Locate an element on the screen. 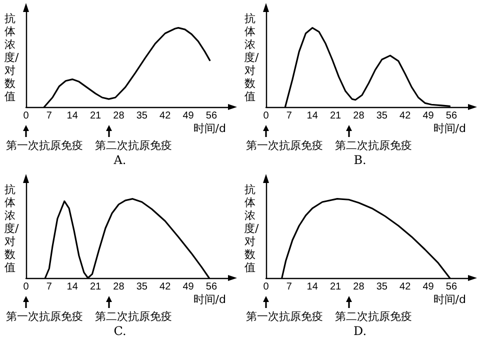  text: A. is located at coordinates (119, 160).